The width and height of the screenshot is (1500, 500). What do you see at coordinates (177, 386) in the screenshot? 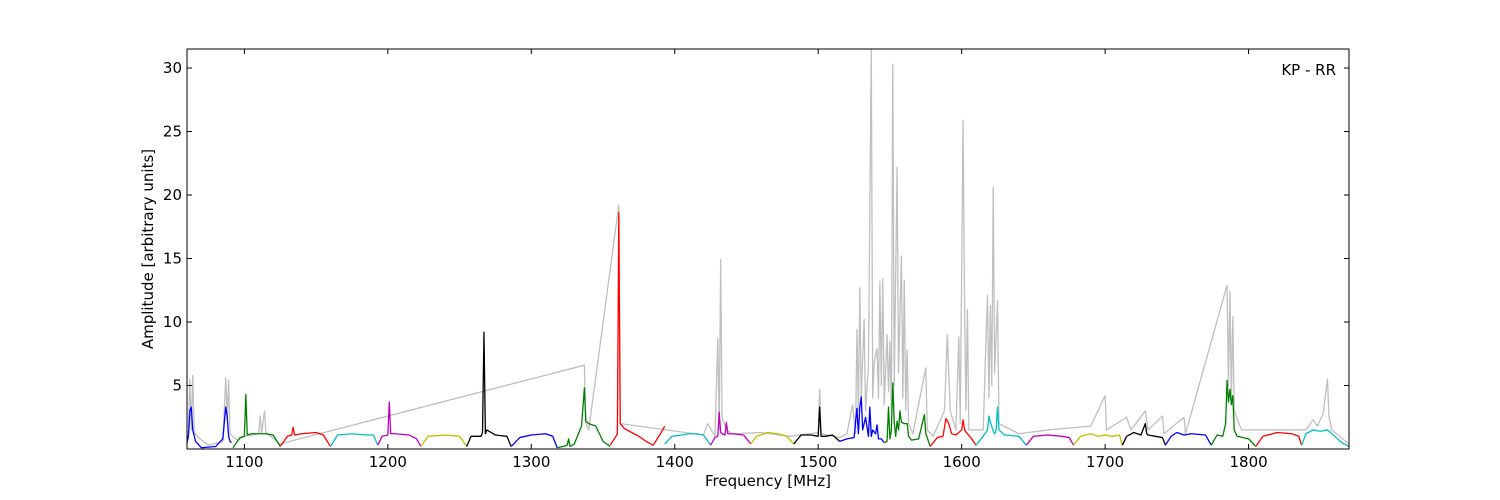
I see `y-tick-label: 5` at bounding box center [177, 386].